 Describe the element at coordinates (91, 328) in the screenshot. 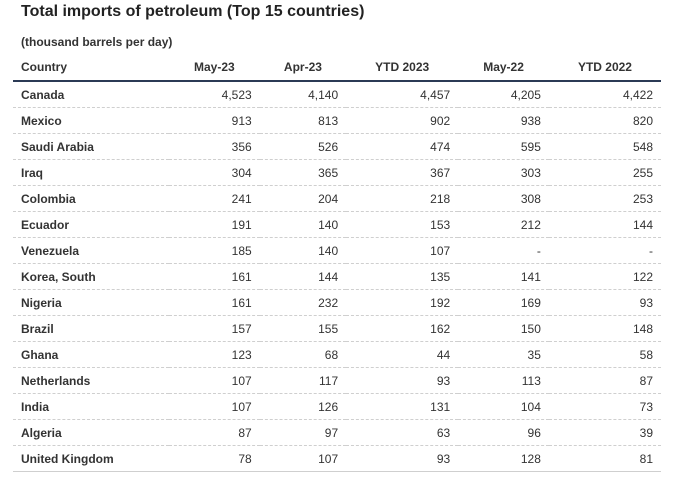

I see `country-cell: Brazil` at that location.